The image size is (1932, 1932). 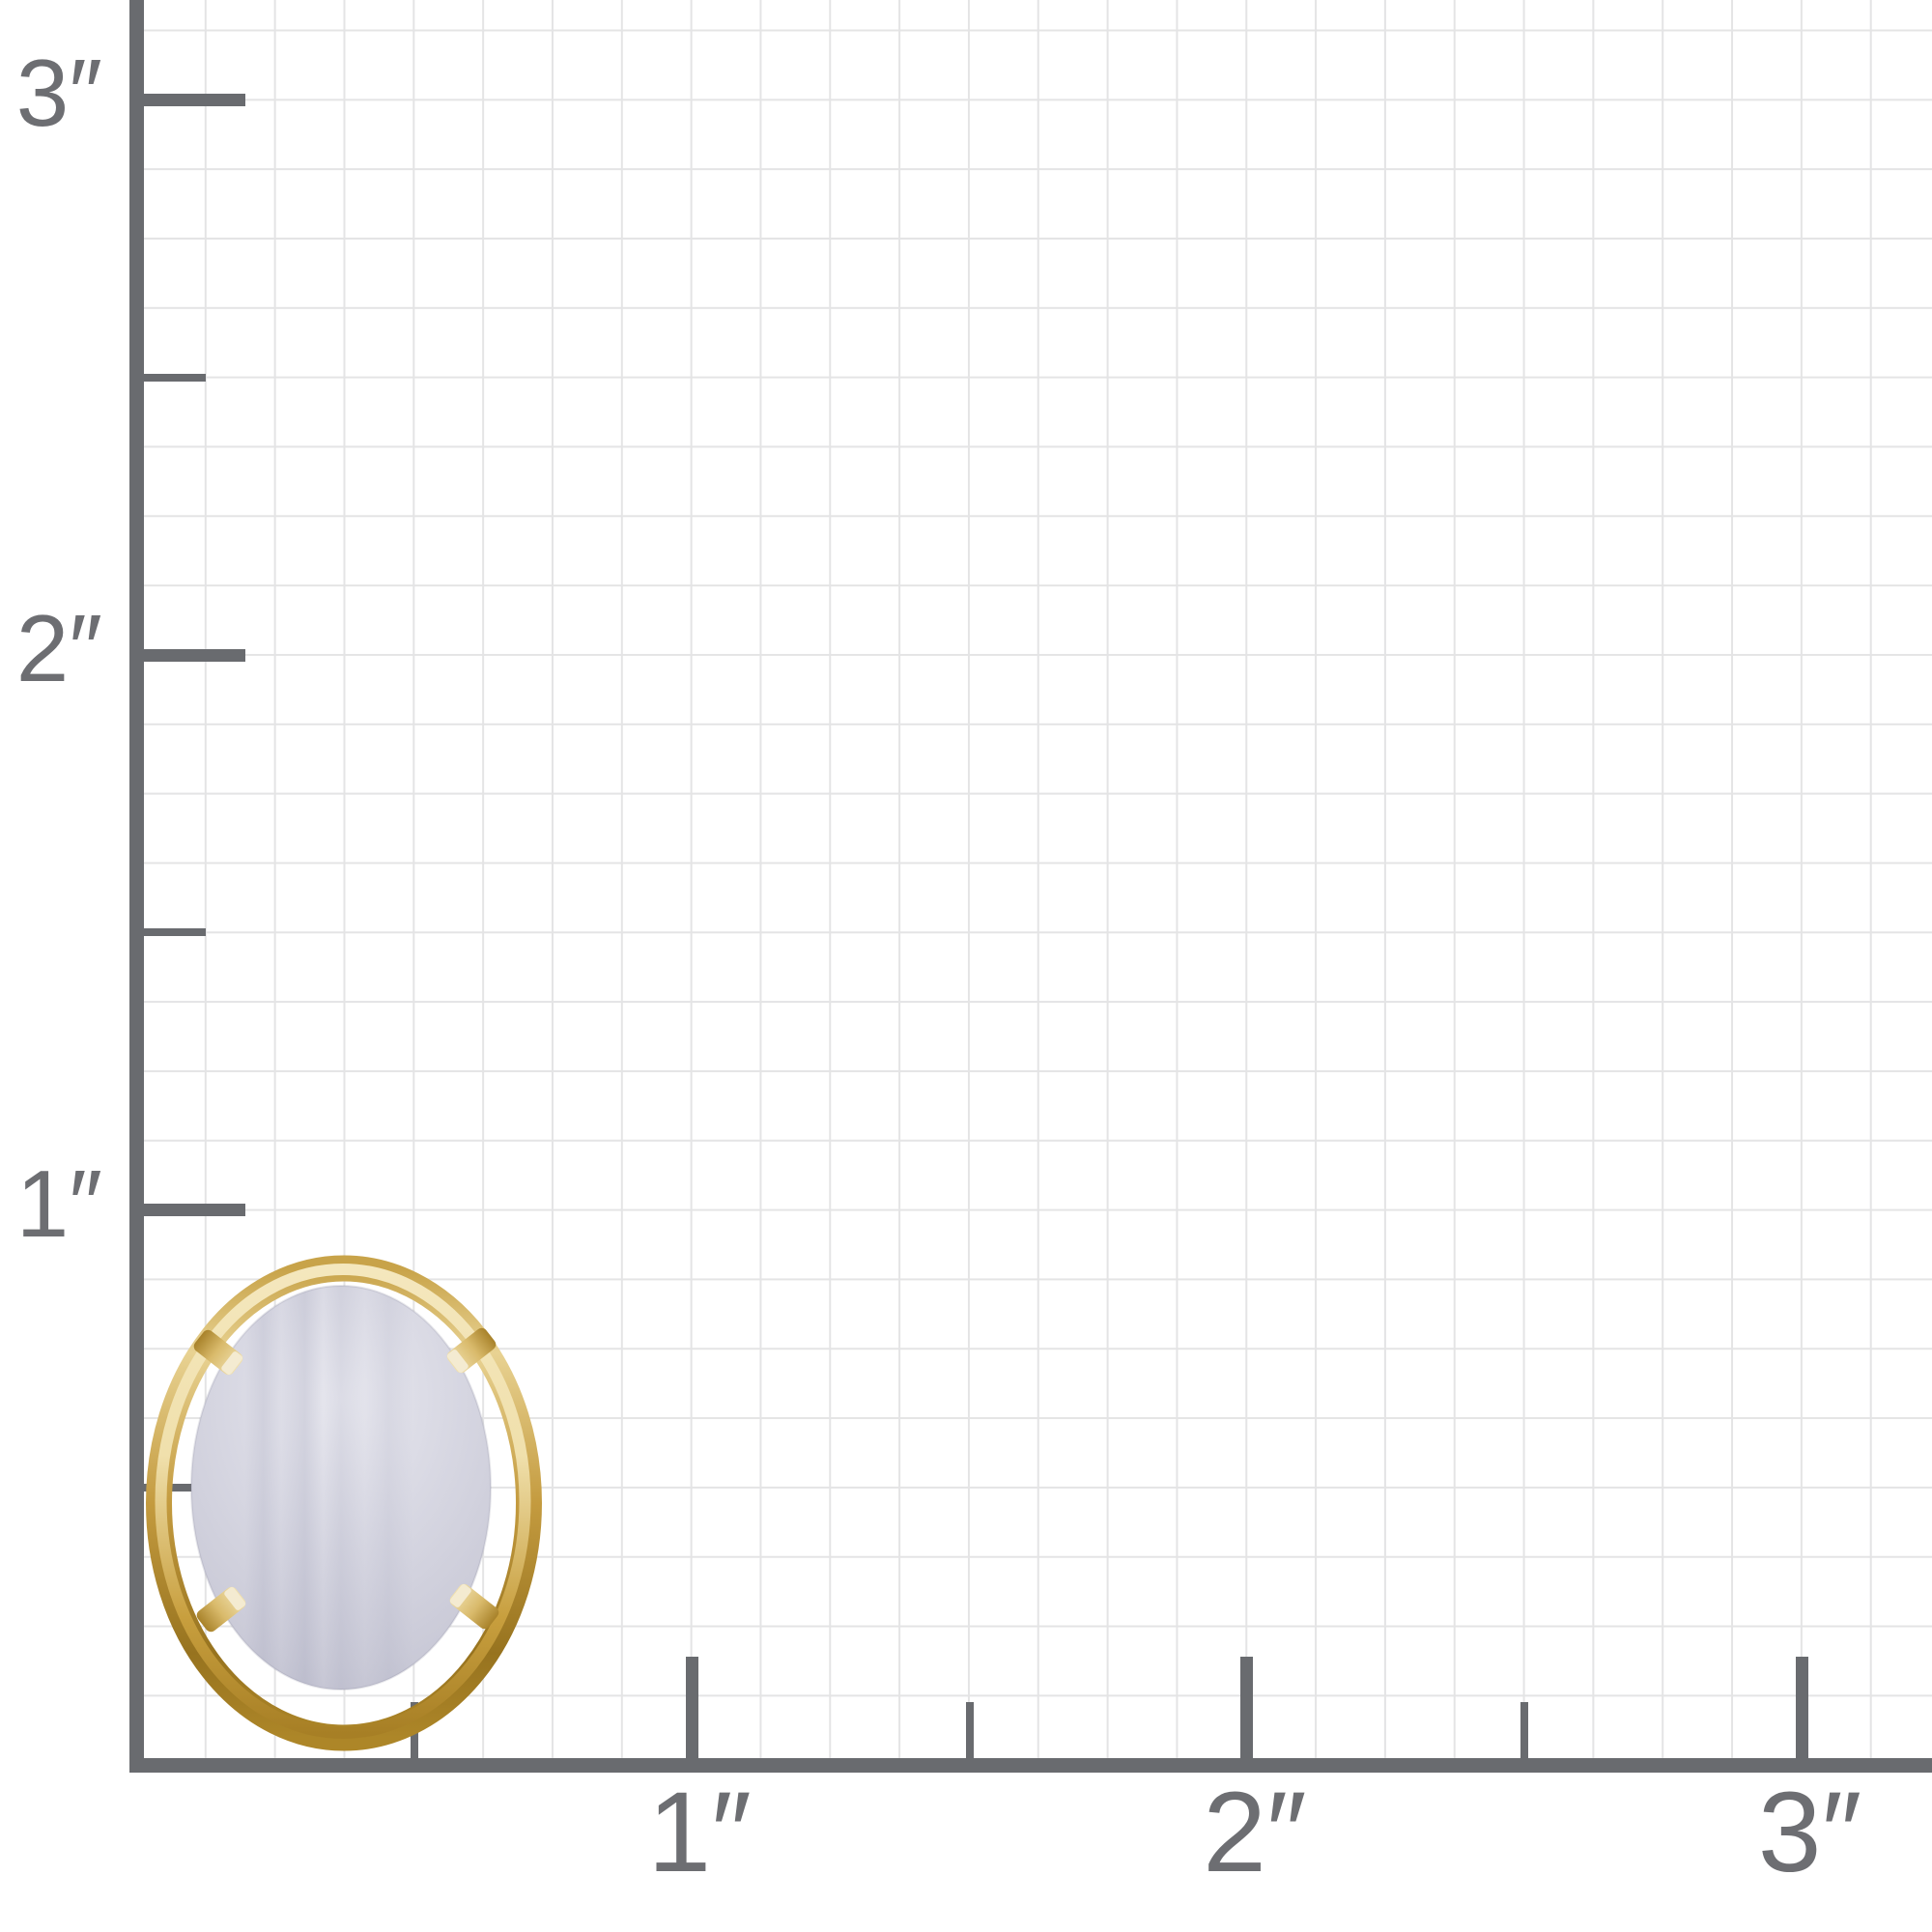 What do you see at coordinates (969, 1730) in the screenshot?
I see `x-half-tick-1.5-inch` at bounding box center [969, 1730].